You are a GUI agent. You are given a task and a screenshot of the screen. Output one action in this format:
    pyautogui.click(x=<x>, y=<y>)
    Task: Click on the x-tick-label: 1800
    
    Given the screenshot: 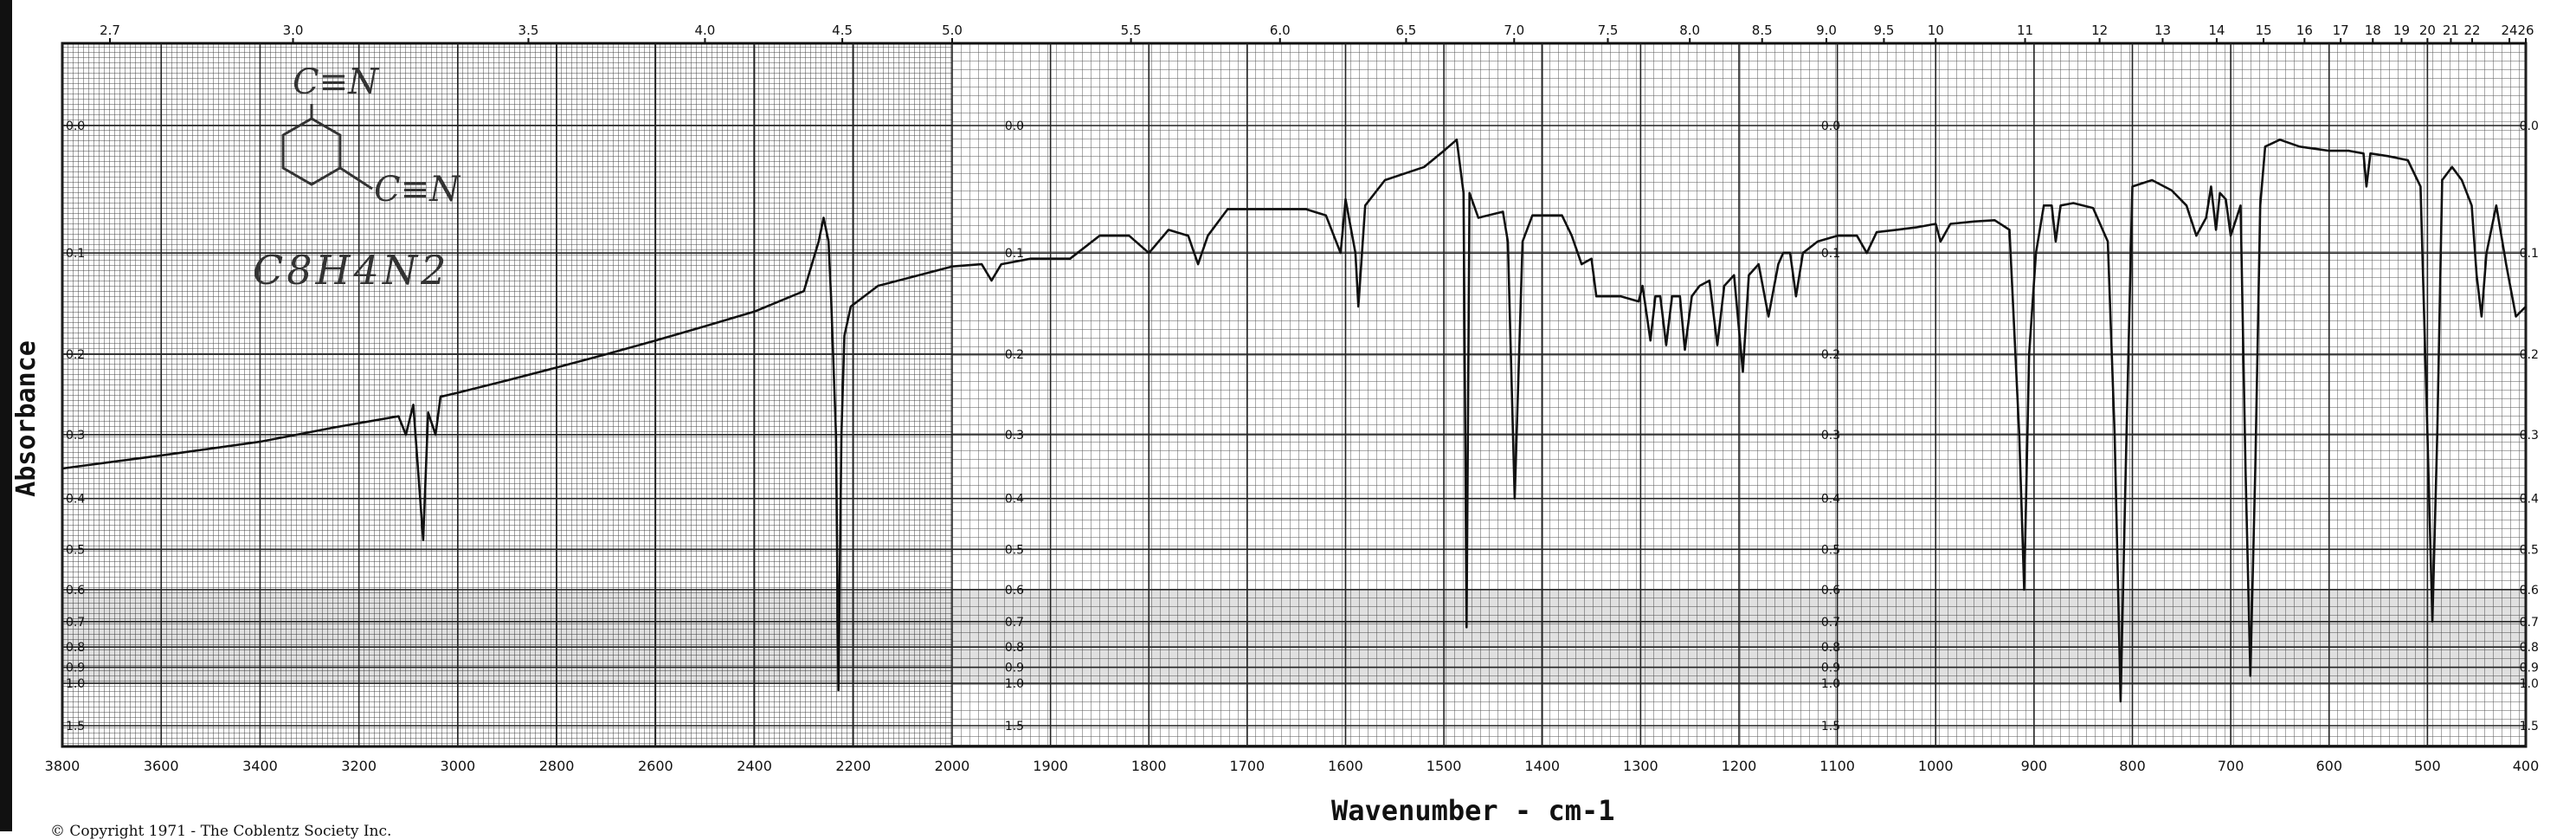 What is the action you would take?
    pyautogui.click(x=1149, y=766)
    